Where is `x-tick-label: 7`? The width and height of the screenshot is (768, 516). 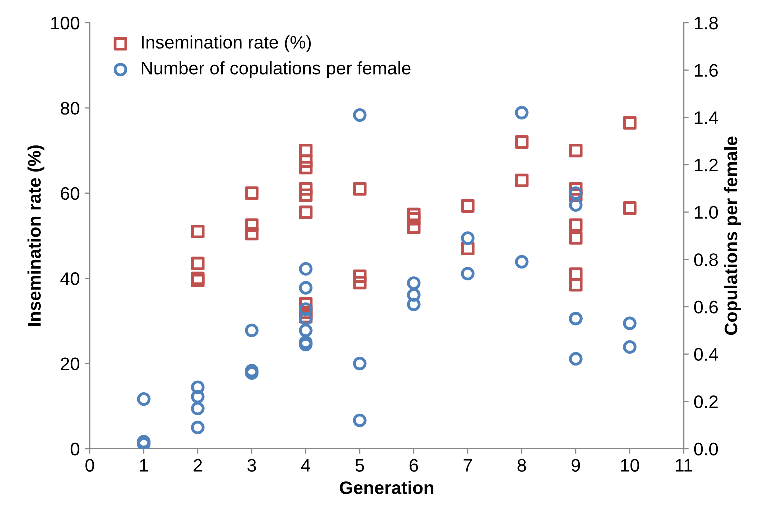
x-tick-label: 7 is located at coordinates (468, 465).